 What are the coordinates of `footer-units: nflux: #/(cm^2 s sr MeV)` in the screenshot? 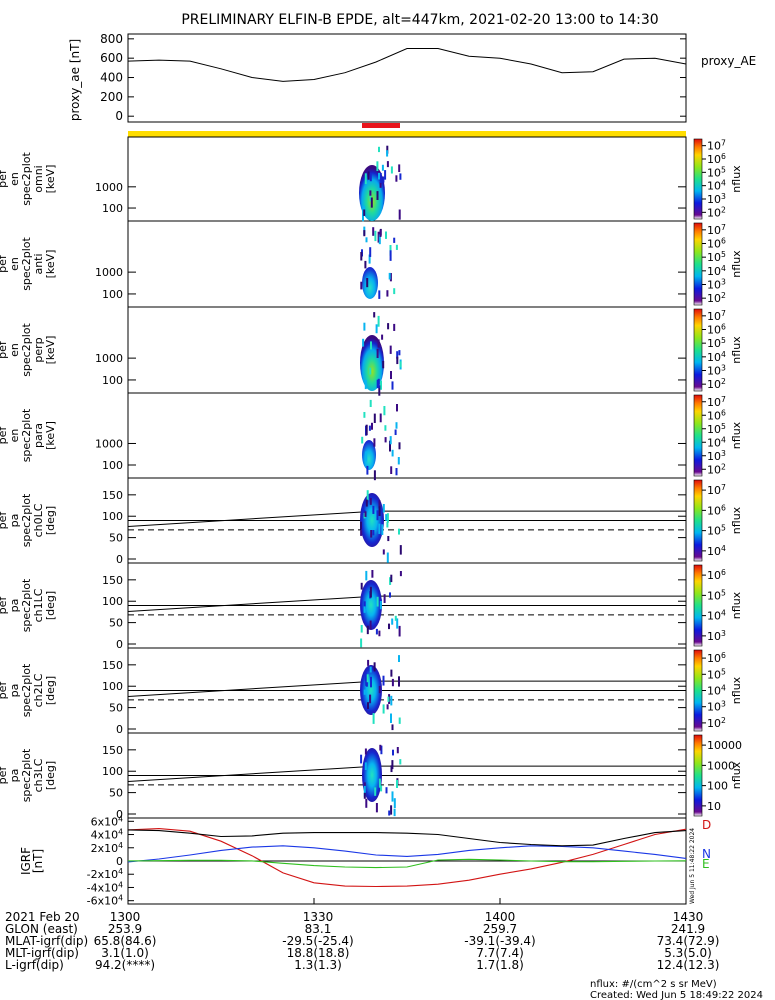 It's located at (653, 984).